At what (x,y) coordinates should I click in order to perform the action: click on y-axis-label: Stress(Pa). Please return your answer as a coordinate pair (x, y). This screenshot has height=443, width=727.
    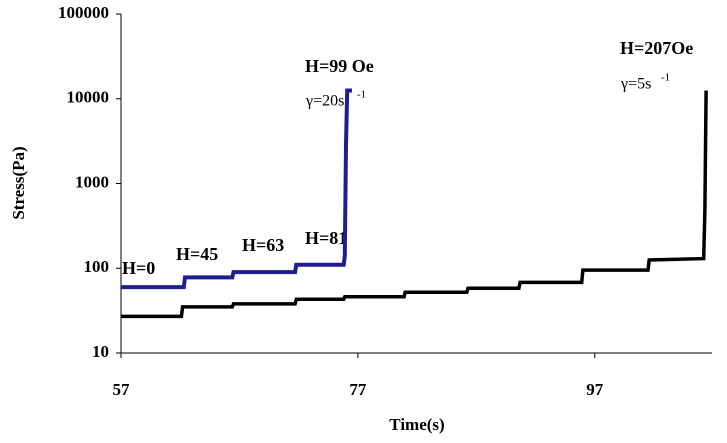
    Looking at the image, I should click on (18, 182).